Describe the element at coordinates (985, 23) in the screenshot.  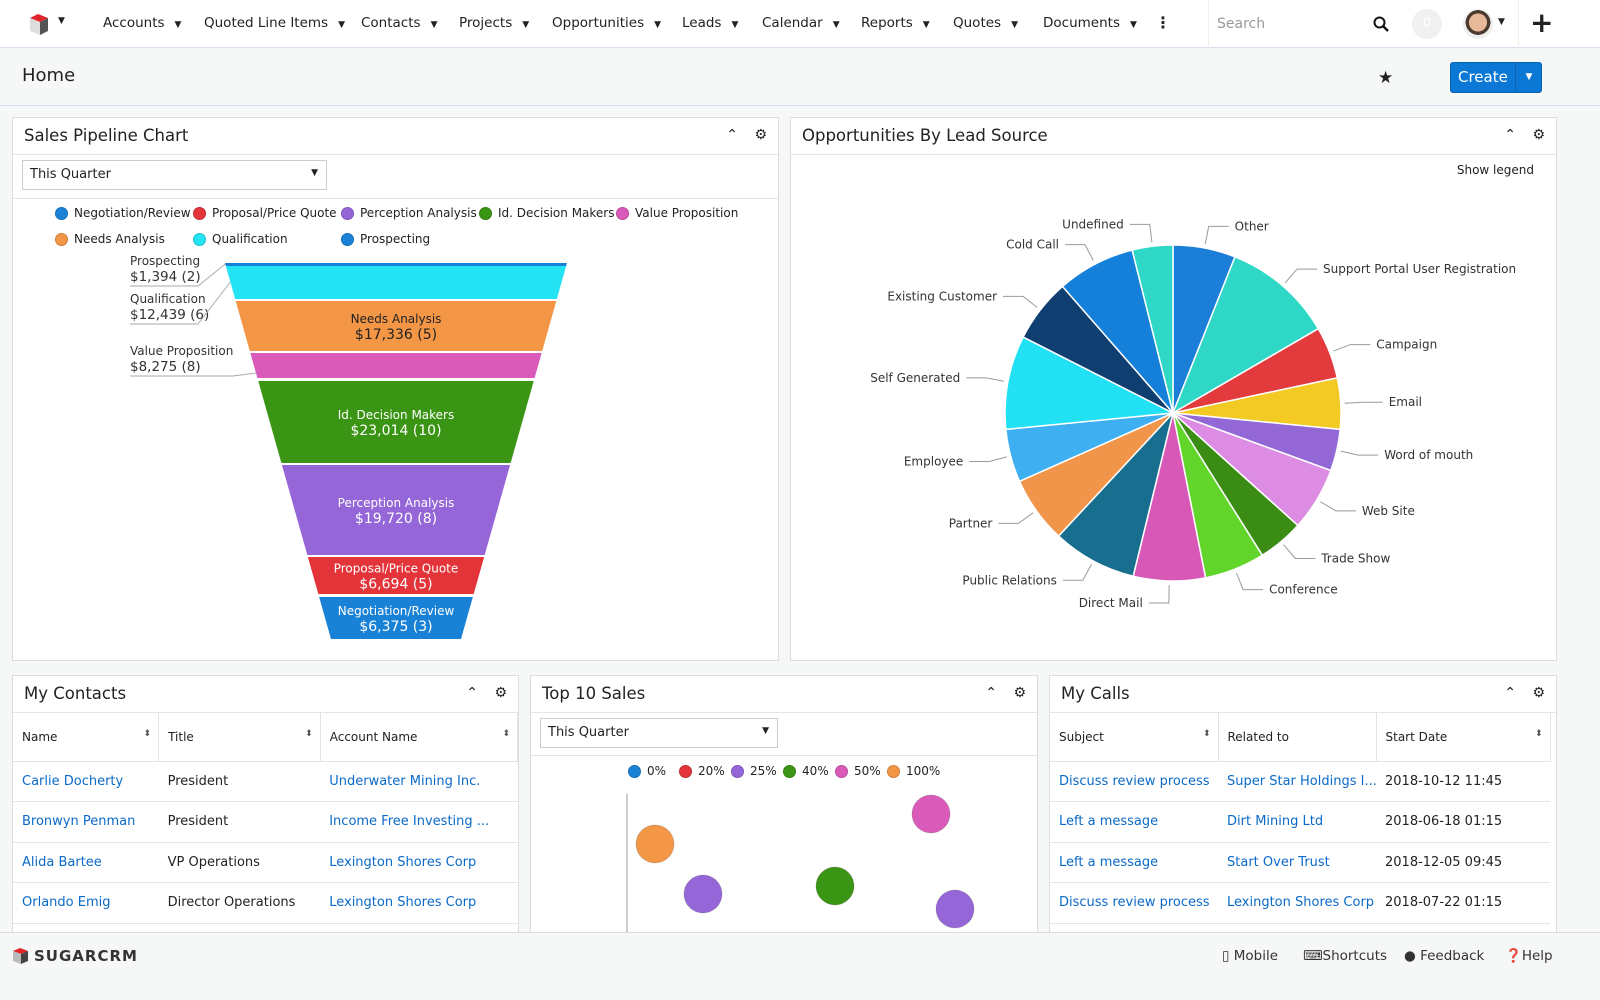
I see `nav-item-quotes: Quotes ▼` at that location.